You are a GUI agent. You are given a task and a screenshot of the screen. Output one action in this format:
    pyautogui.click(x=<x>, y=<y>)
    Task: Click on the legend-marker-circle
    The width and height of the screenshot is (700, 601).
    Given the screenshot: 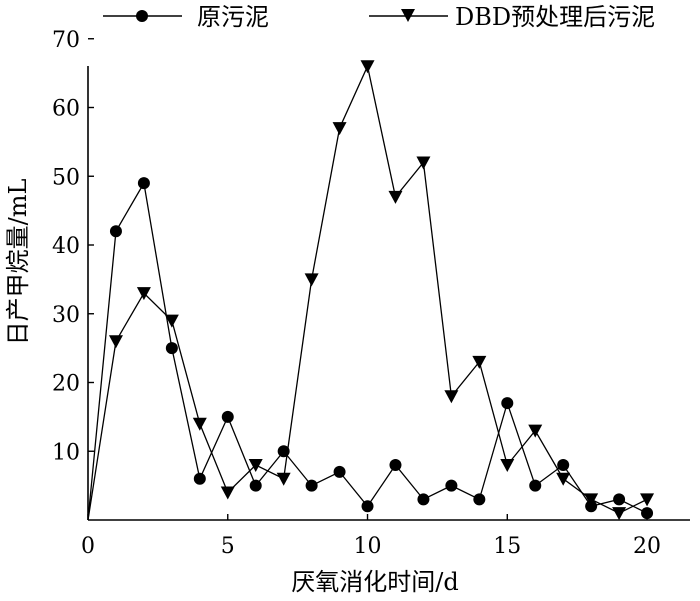 What is the action you would take?
    pyautogui.click(x=142, y=16)
    